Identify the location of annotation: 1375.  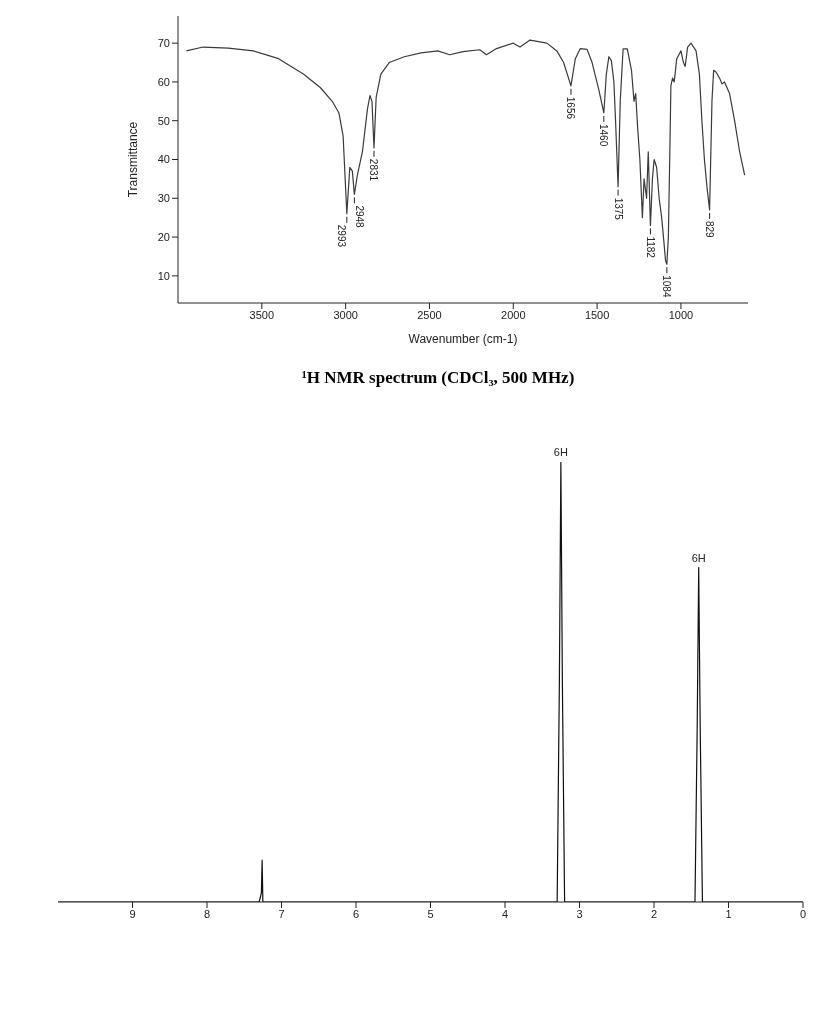
(618, 209).